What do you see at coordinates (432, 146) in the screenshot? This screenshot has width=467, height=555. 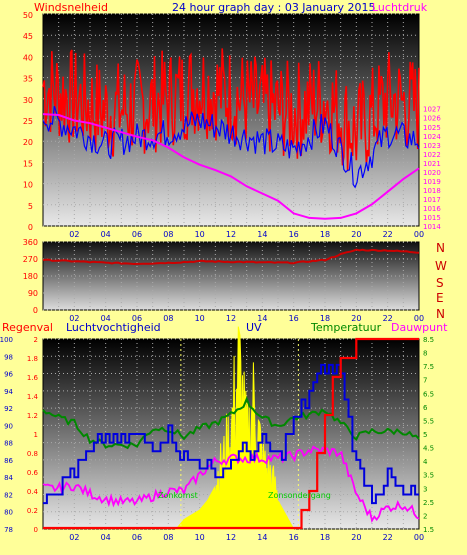 I see `pressure-tick-label: 1023` at bounding box center [432, 146].